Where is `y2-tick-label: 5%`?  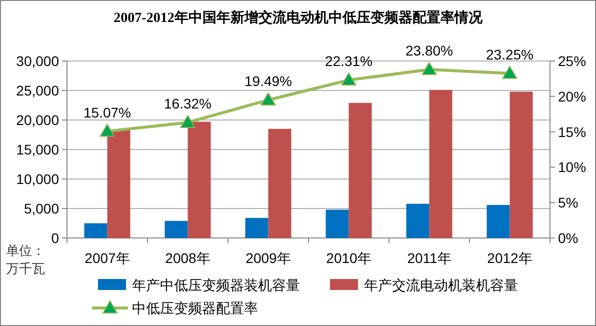 y2-tick-label: 5% is located at coordinates (568, 202).